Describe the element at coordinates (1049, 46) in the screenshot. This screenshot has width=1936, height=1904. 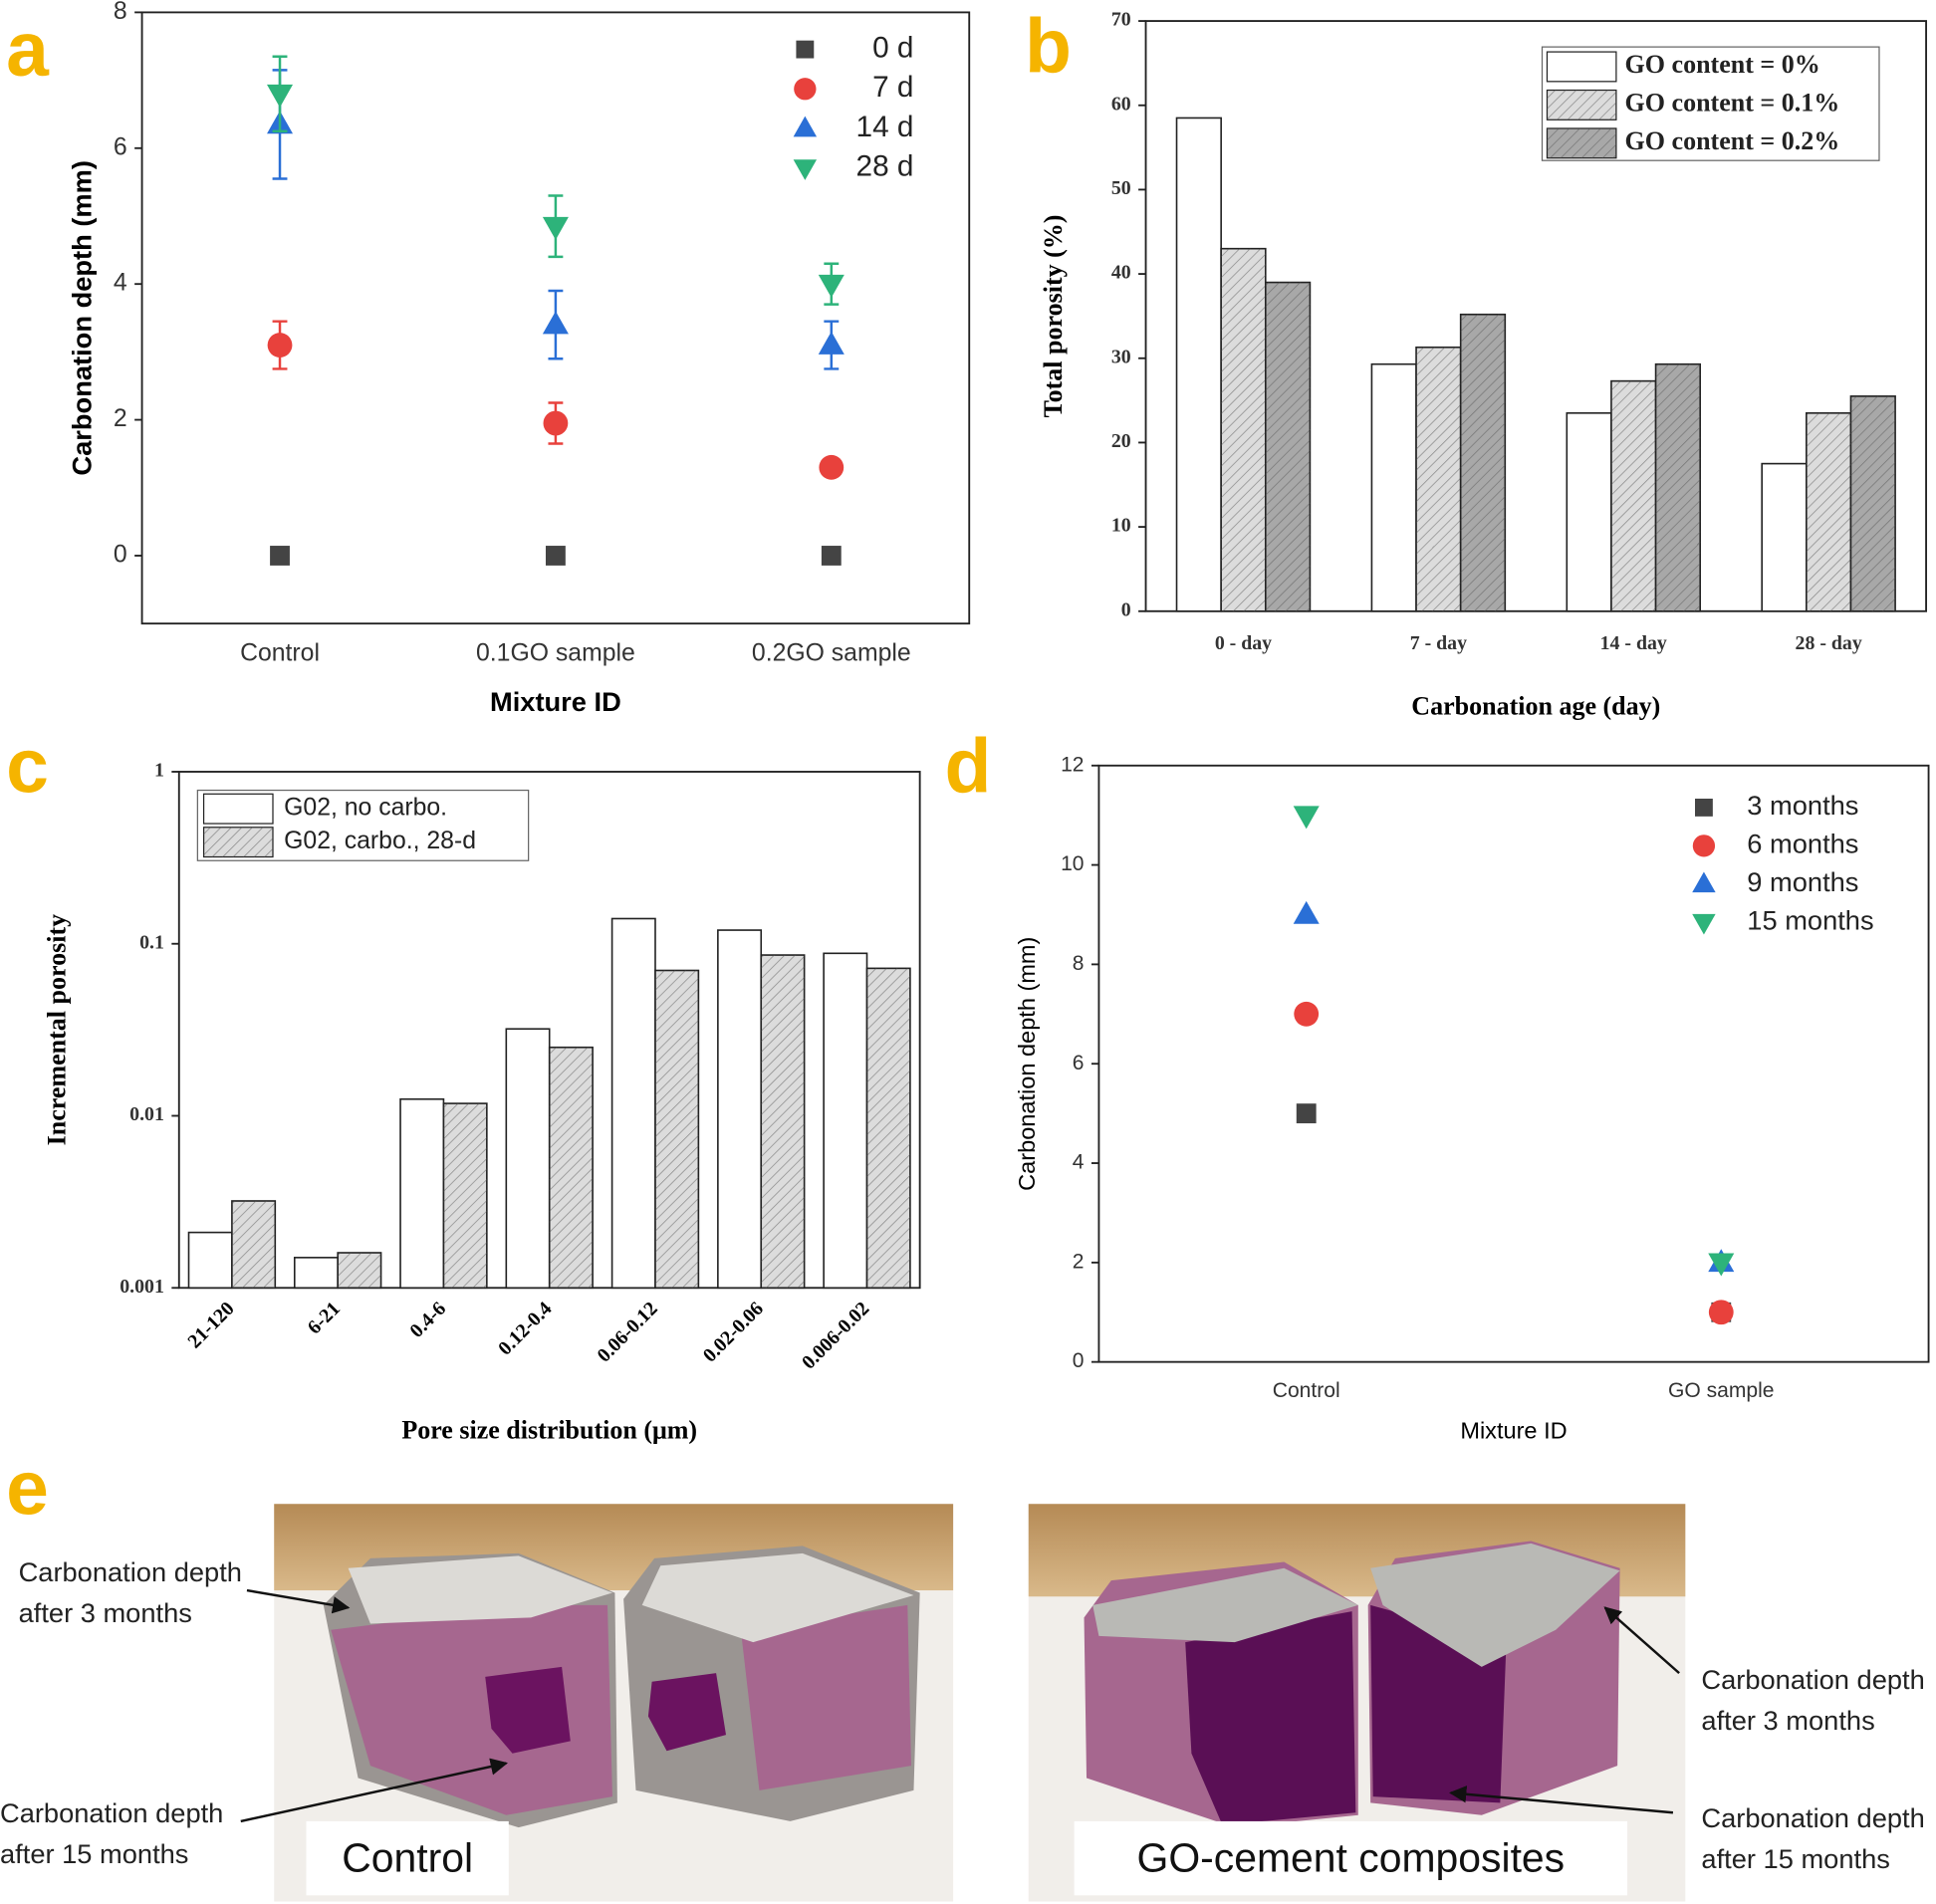
I see `panel-letter: b` at that location.